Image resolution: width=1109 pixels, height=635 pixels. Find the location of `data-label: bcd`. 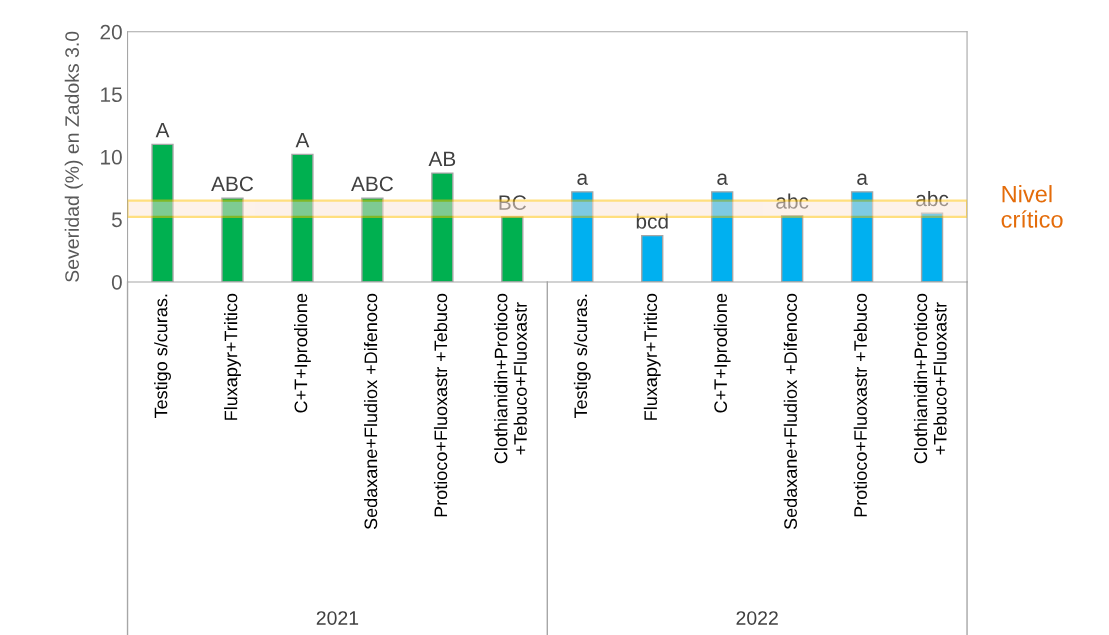

data-label: bcd is located at coordinates (652, 221).